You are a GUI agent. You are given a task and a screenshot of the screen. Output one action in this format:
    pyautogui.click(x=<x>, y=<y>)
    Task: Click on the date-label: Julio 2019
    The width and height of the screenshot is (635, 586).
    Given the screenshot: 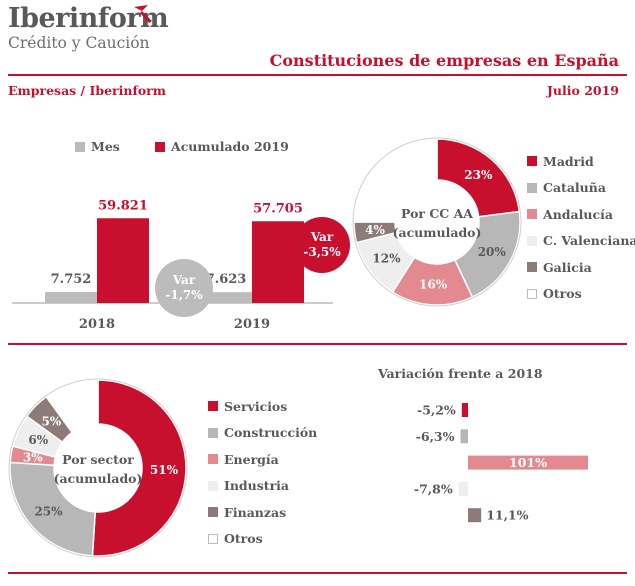 What is the action you would take?
    pyautogui.click(x=583, y=90)
    